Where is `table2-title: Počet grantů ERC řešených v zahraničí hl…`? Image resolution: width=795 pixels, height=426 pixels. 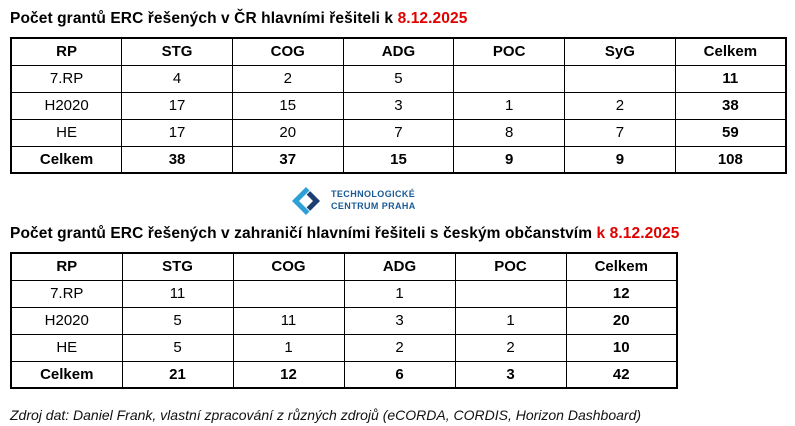
table2-title: Počet grantů ERC řešených v zahraničí hl… is located at coordinates (398, 234).